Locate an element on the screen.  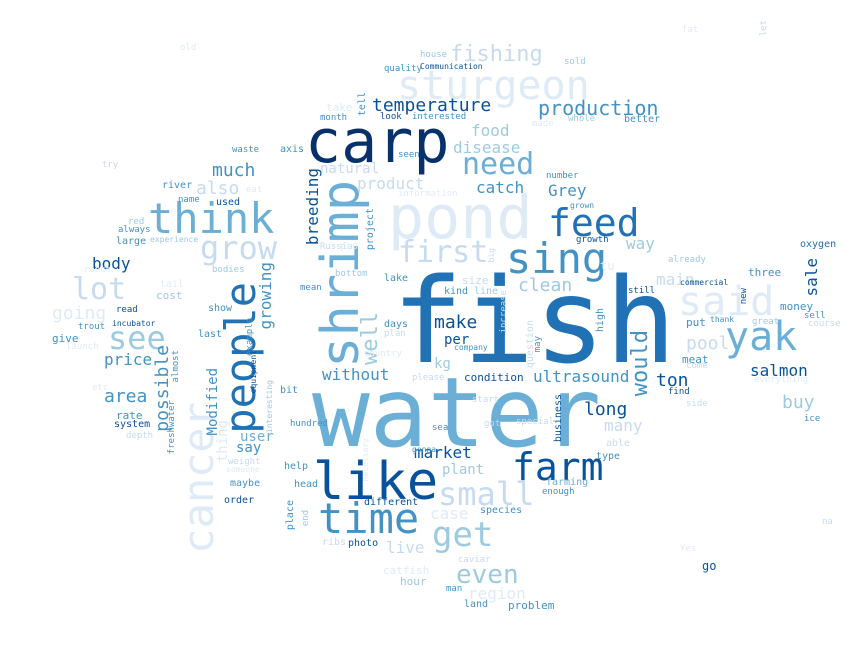
cloud-word: someone is located at coordinates (243, 469).